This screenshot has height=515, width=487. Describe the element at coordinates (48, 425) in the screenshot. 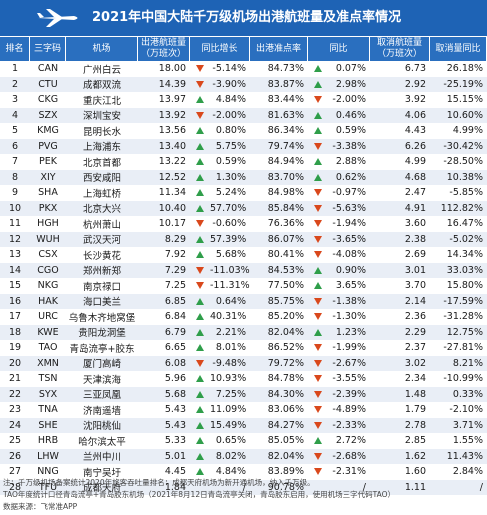

I see `code-cell: SHE` at that location.